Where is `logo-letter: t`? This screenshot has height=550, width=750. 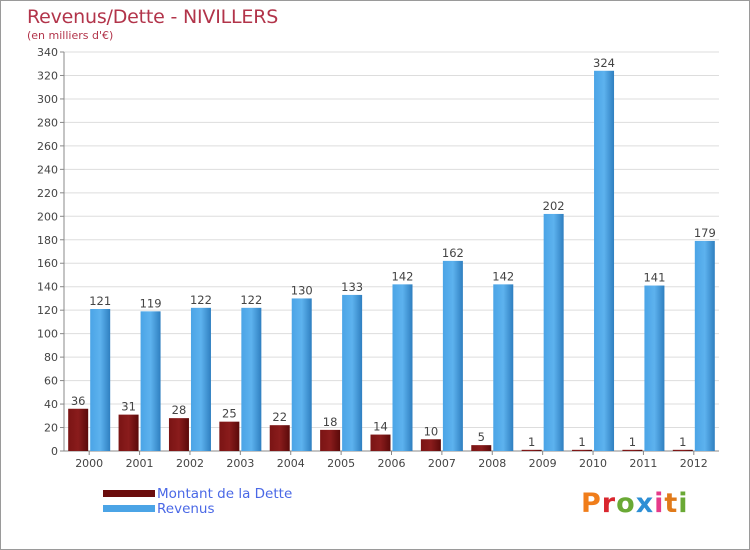 logo-letter: t is located at coordinates (671, 503).